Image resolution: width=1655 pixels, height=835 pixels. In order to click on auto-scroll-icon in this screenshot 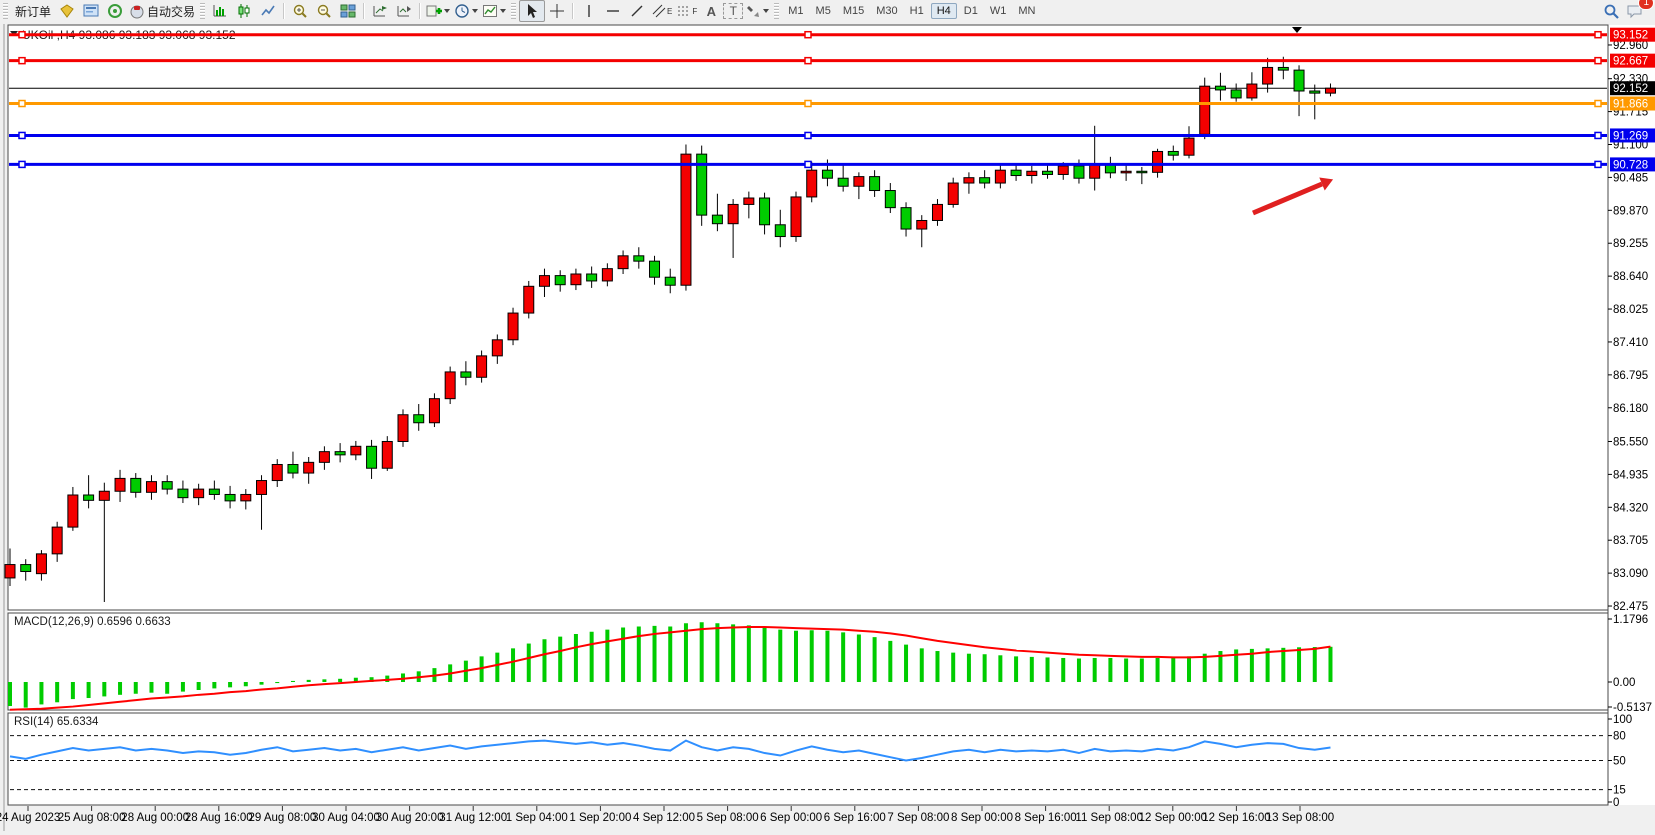, I will do `click(380, 11)`.